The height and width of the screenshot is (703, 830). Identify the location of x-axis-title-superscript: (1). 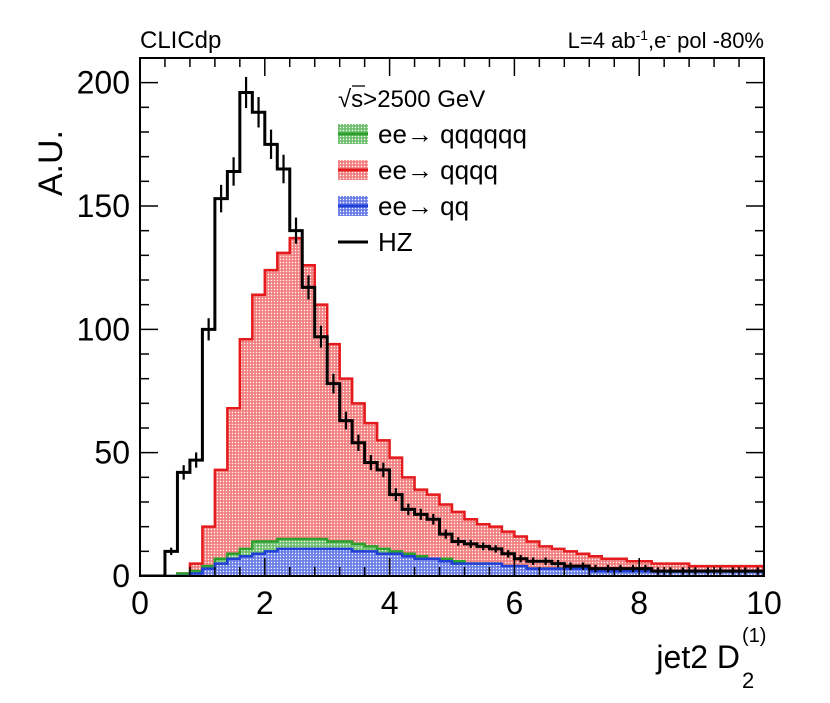
(754, 636).